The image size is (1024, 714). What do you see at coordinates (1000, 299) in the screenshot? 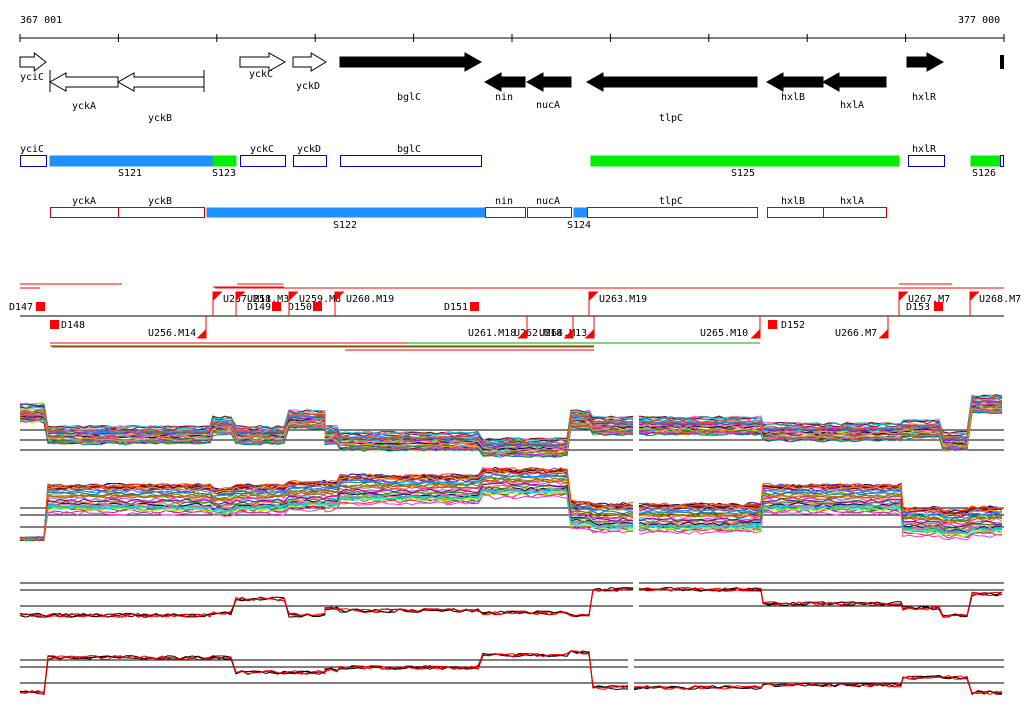
I see `upshift-label-U268: U268.M7` at bounding box center [1000, 299].